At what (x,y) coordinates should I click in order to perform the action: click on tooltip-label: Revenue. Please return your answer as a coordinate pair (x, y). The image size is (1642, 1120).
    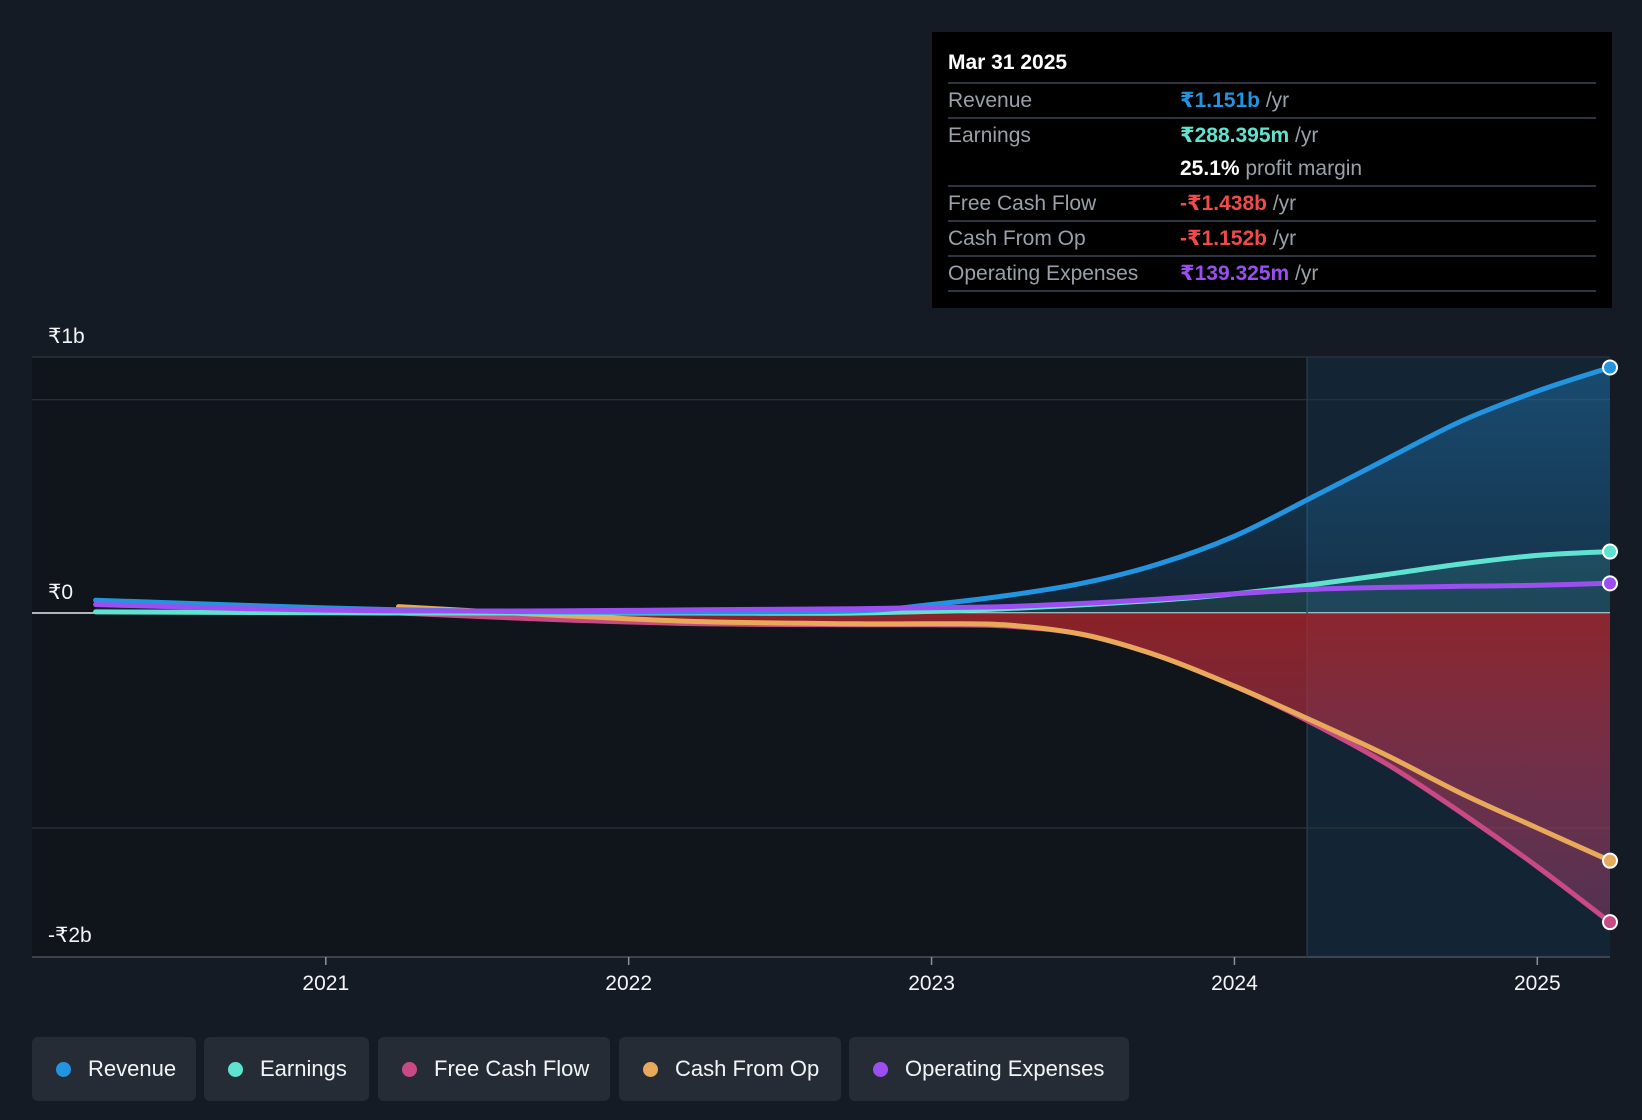
    Looking at the image, I should click on (990, 100).